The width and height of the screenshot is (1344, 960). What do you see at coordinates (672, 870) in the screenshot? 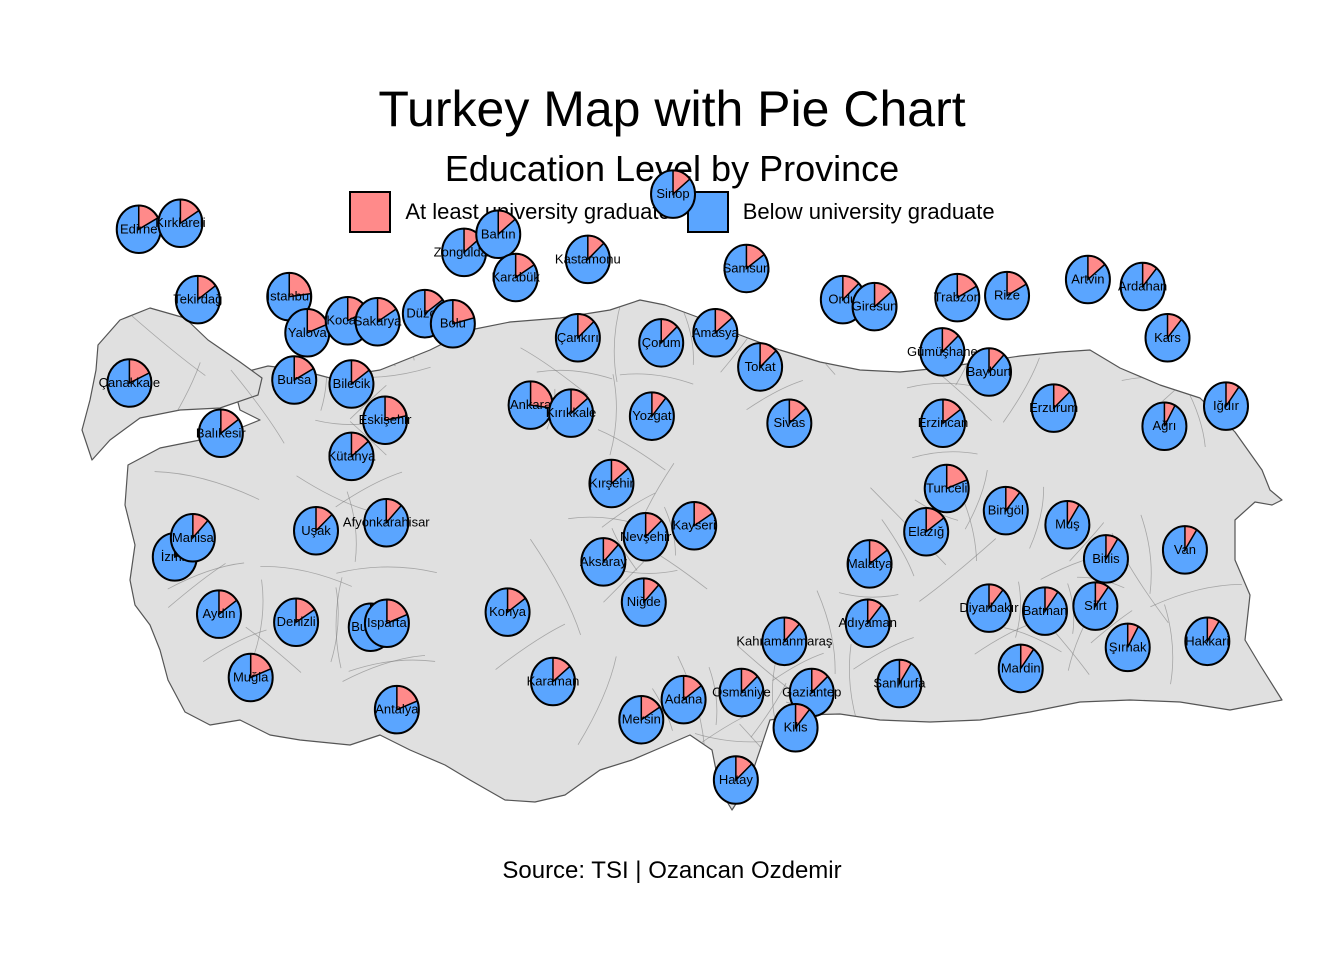
I see `source-caption: Source: TSI | Ozancan Ozdemir` at bounding box center [672, 870].